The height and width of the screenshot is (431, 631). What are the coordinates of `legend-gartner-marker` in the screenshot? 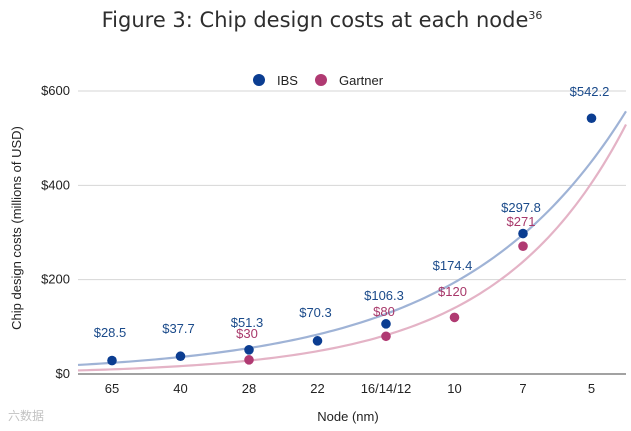 It's located at (321, 80).